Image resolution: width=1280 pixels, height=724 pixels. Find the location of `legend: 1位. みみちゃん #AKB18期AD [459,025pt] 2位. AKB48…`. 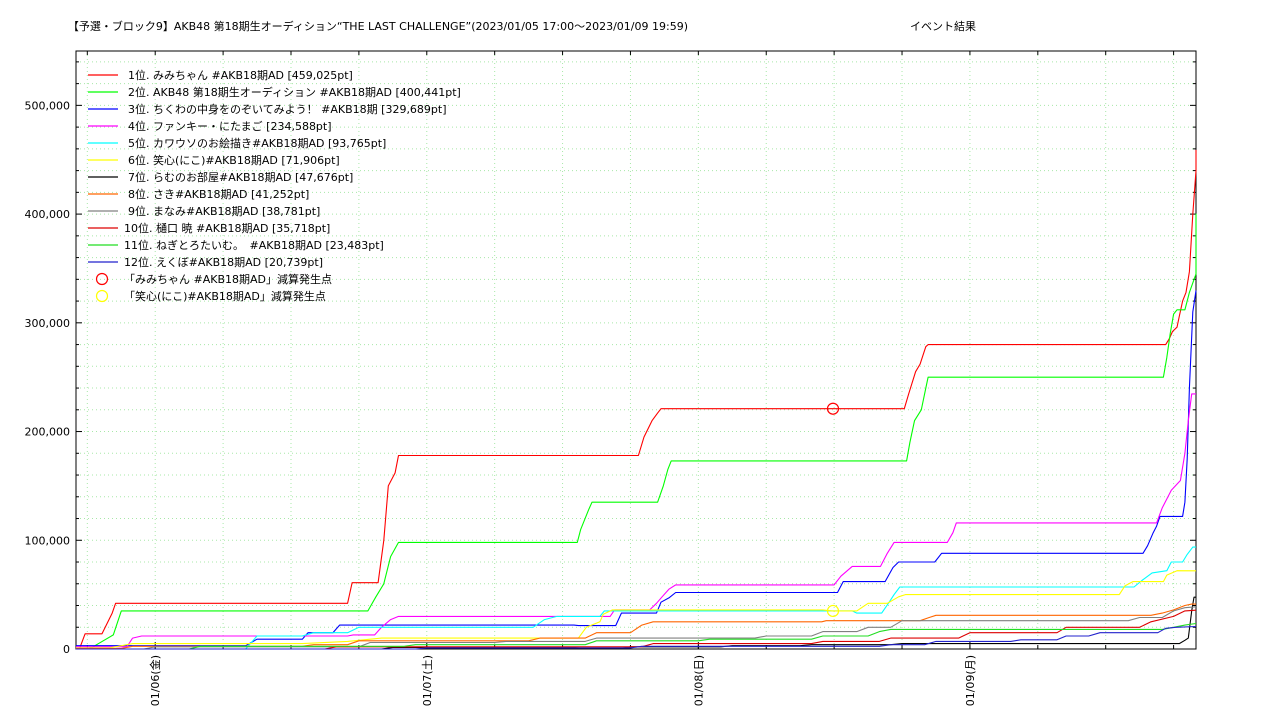

legend: 1位. みみちゃん #AKB18期AD [459,025pt] 2位. AKB48… is located at coordinates (274, 185).